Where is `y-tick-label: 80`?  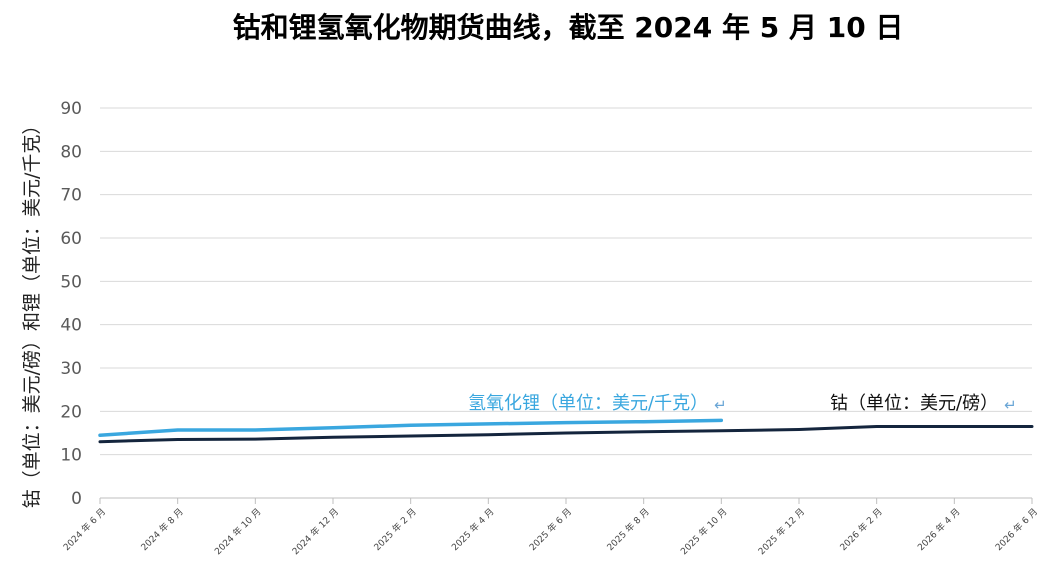
y-tick-label: 80 is located at coordinates (71, 152).